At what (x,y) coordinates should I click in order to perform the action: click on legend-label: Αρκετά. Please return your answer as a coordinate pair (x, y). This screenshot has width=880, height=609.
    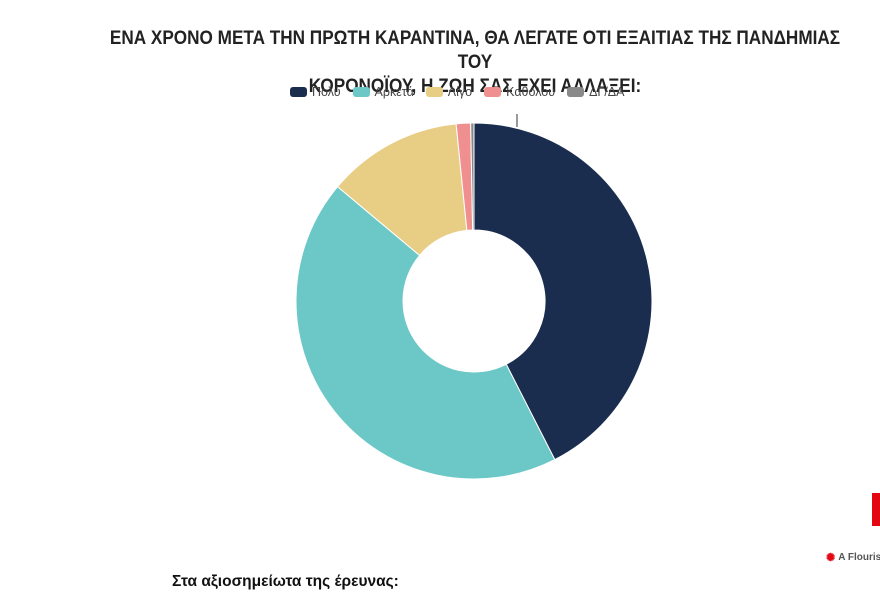
    Looking at the image, I should click on (394, 92).